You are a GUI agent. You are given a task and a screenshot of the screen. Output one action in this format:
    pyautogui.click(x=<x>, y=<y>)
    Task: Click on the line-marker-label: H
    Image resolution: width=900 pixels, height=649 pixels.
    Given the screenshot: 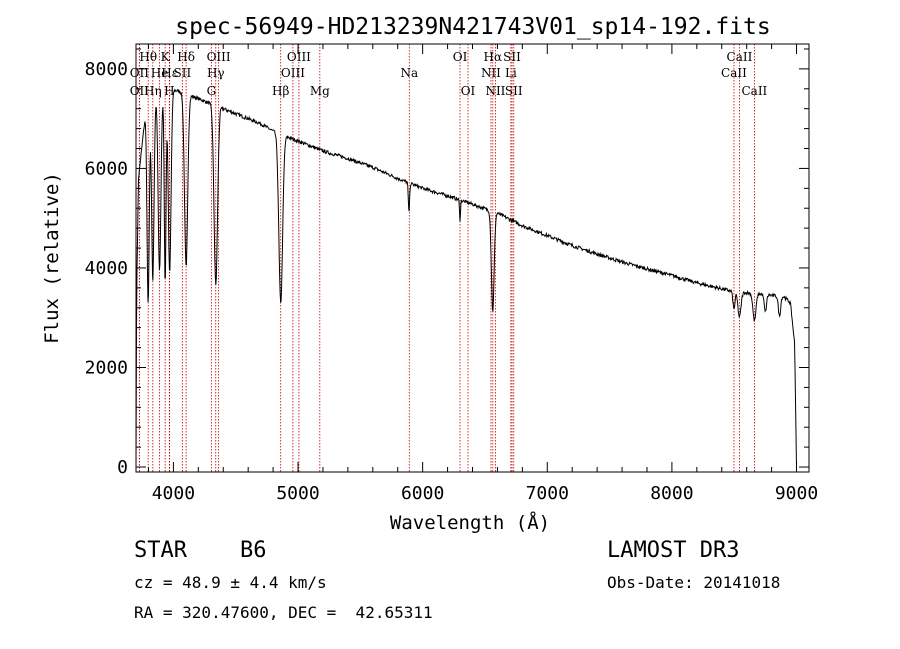 What is the action you would take?
    pyautogui.click(x=169, y=91)
    